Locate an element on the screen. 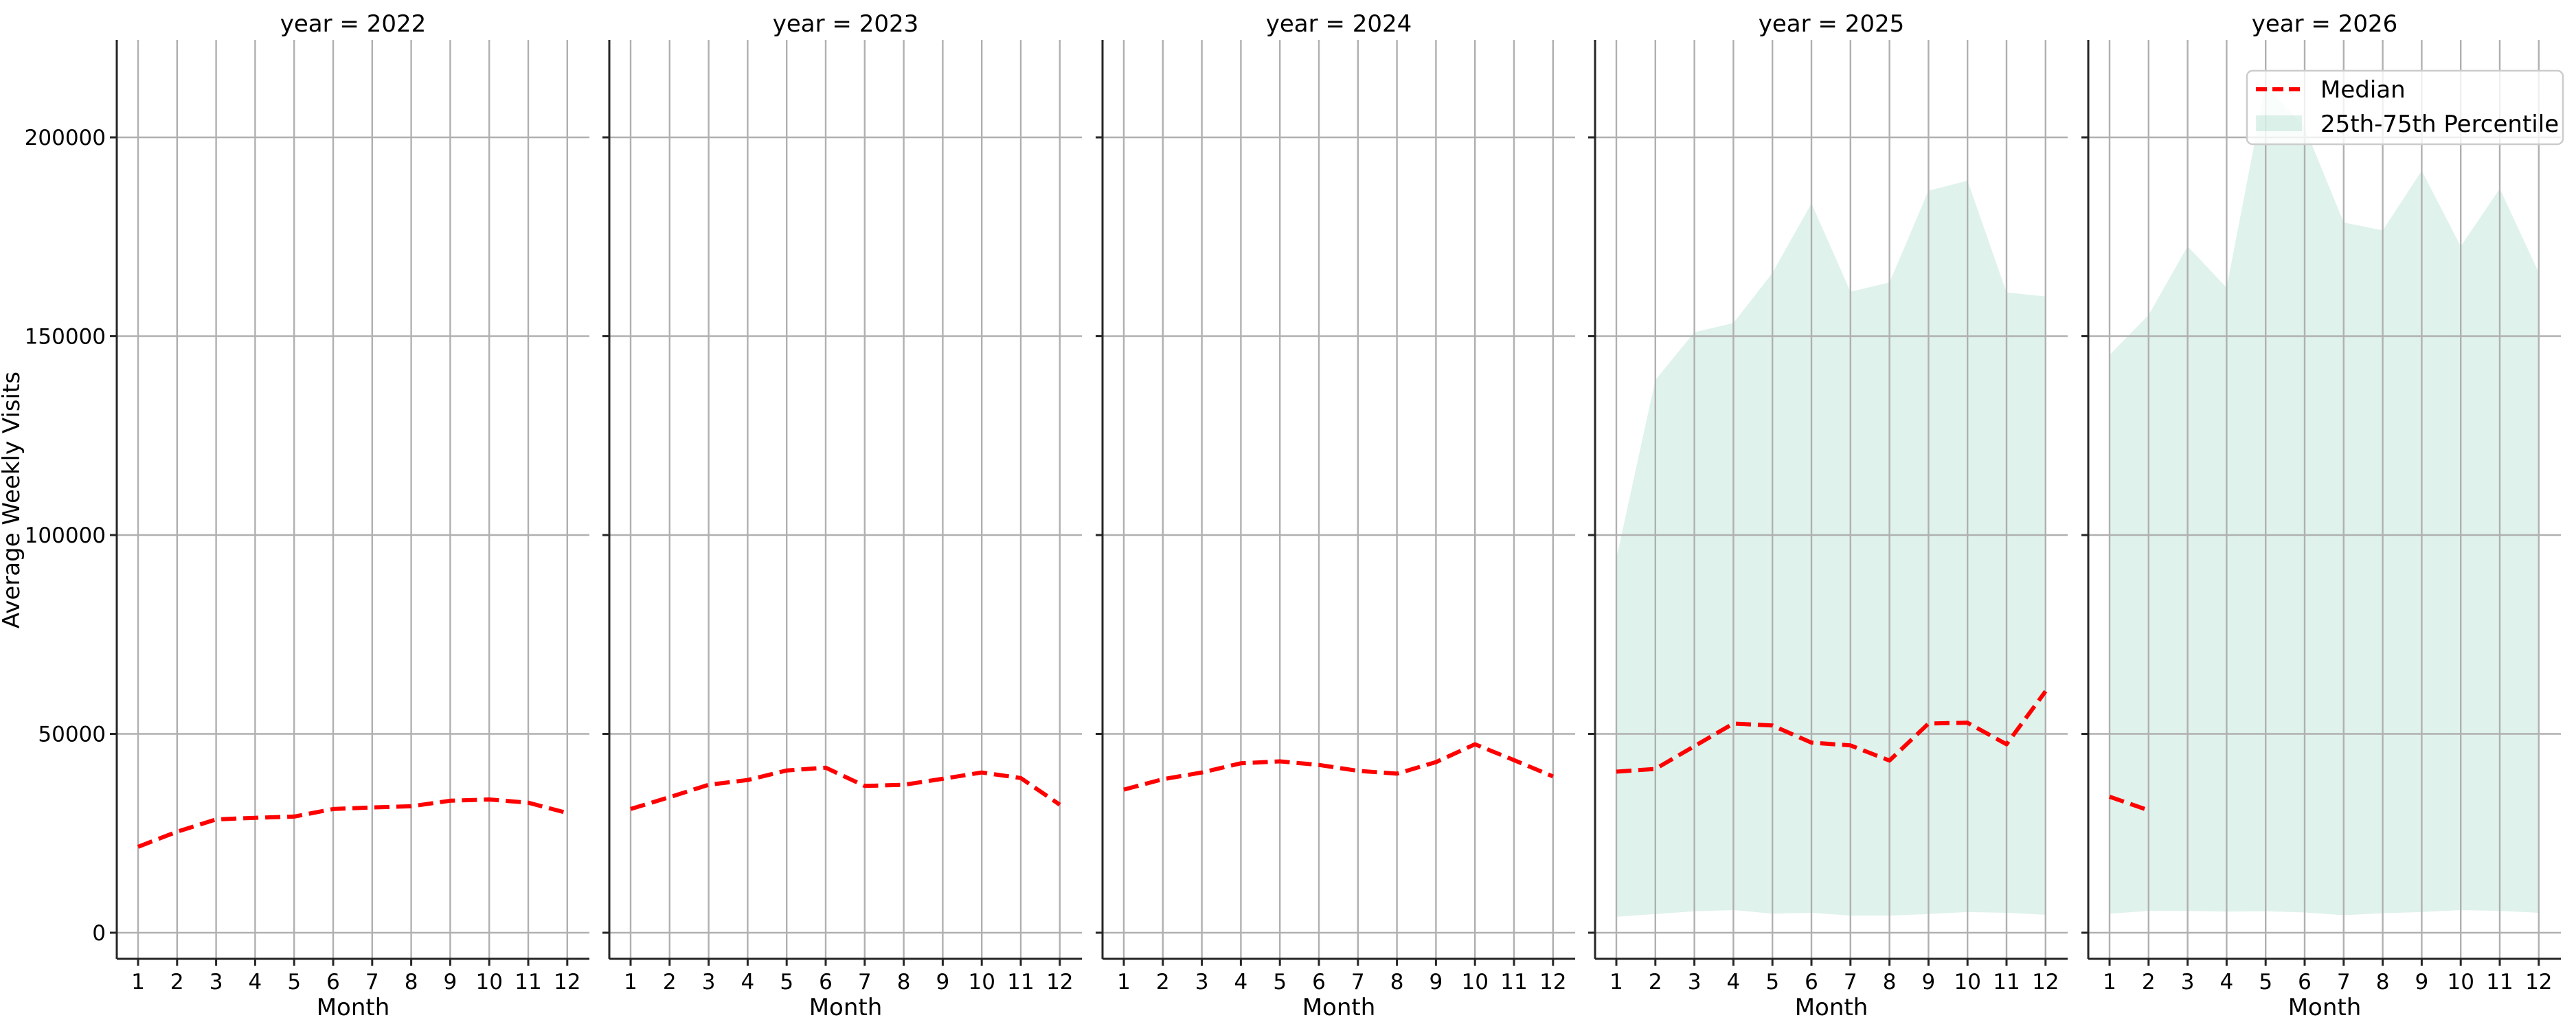 This screenshot has height=1033, width=2576. y-tick-label: 50000 is located at coordinates (72, 735).